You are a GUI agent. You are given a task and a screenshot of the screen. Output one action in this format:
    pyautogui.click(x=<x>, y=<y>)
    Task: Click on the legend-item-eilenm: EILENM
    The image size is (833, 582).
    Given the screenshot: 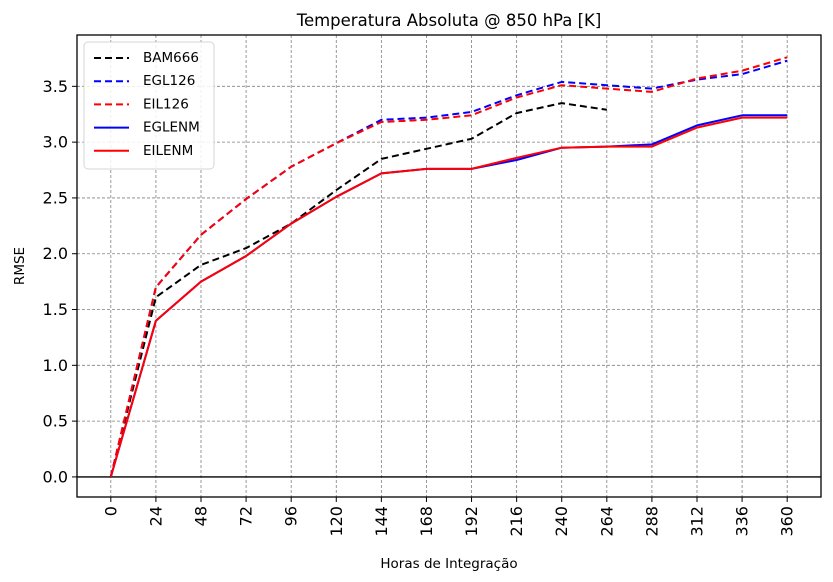 What is the action you would take?
    pyautogui.click(x=143, y=151)
    